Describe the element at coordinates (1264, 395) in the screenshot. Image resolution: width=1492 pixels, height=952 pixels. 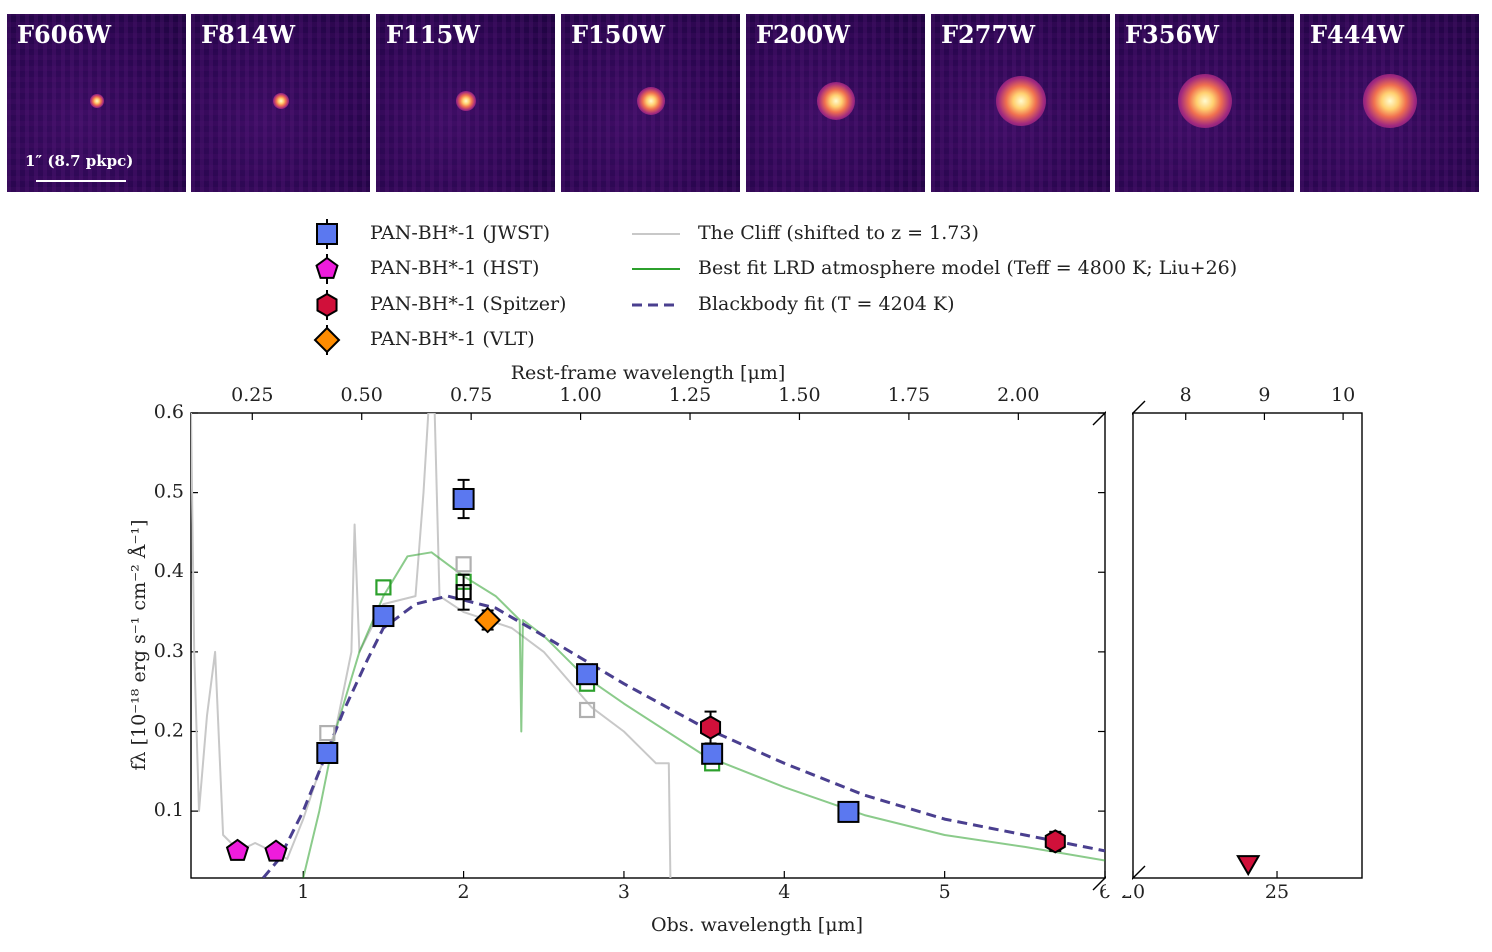
I see `x2-tick-label: 9` at that location.